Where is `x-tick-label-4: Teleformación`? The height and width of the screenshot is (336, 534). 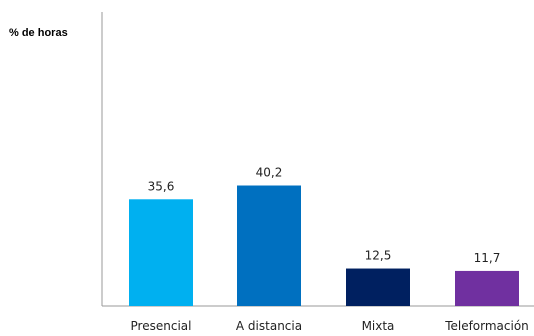
x-tick-label-4: Teleformación is located at coordinates (486, 326).